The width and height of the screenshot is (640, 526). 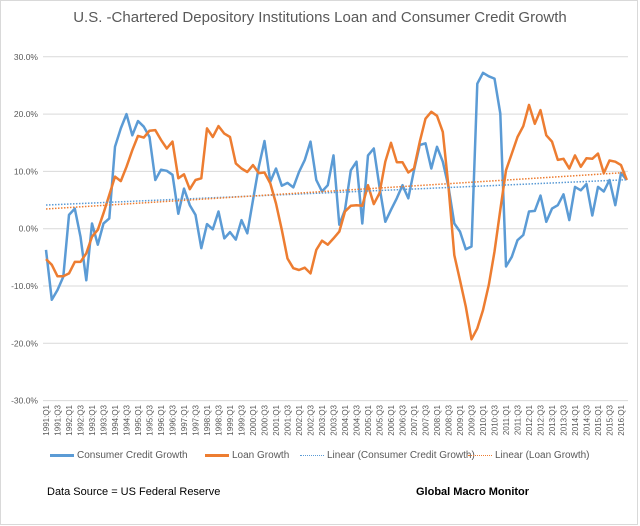 I want to click on x-tick-label: 2010:Q1, so click(x=483, y=419).